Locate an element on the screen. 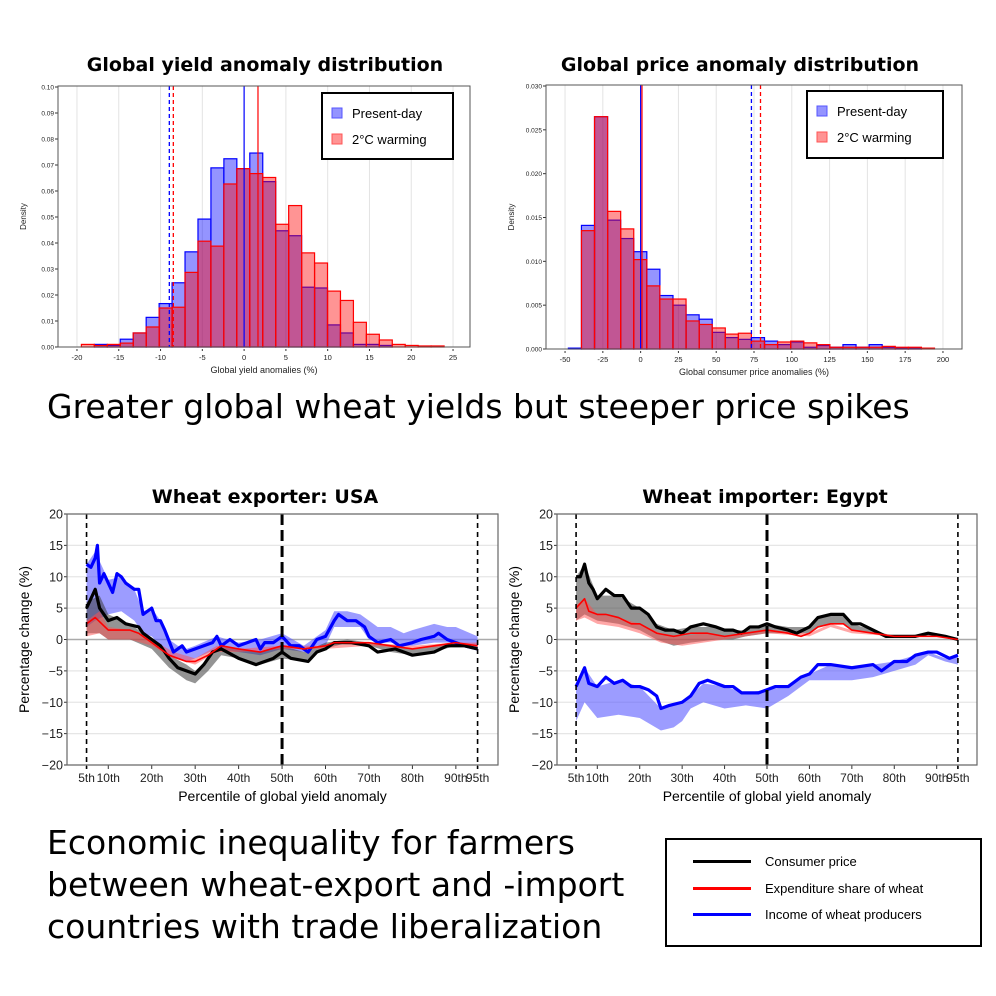 The height and width of the screenshot is (996, 996). x-tick-label: 30th is located at coordinates (681, 778).